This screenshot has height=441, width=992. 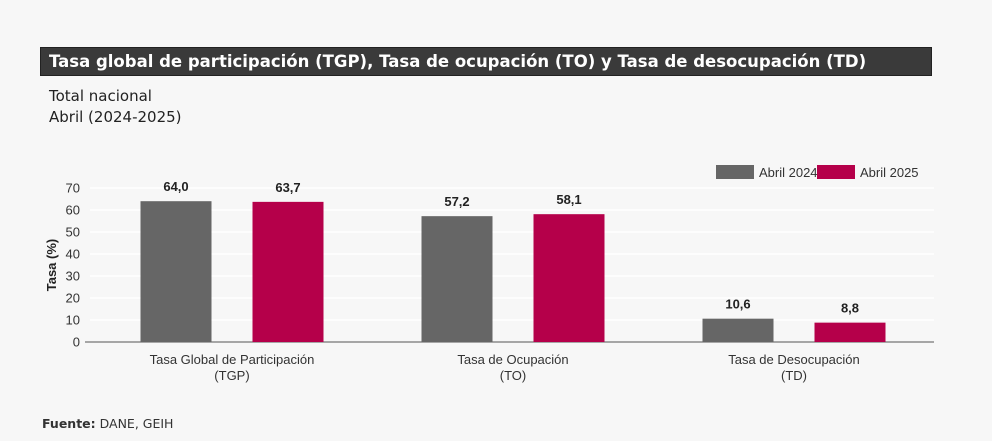 I want to click on y-tick-label: 40, so click(x=73, y=254).